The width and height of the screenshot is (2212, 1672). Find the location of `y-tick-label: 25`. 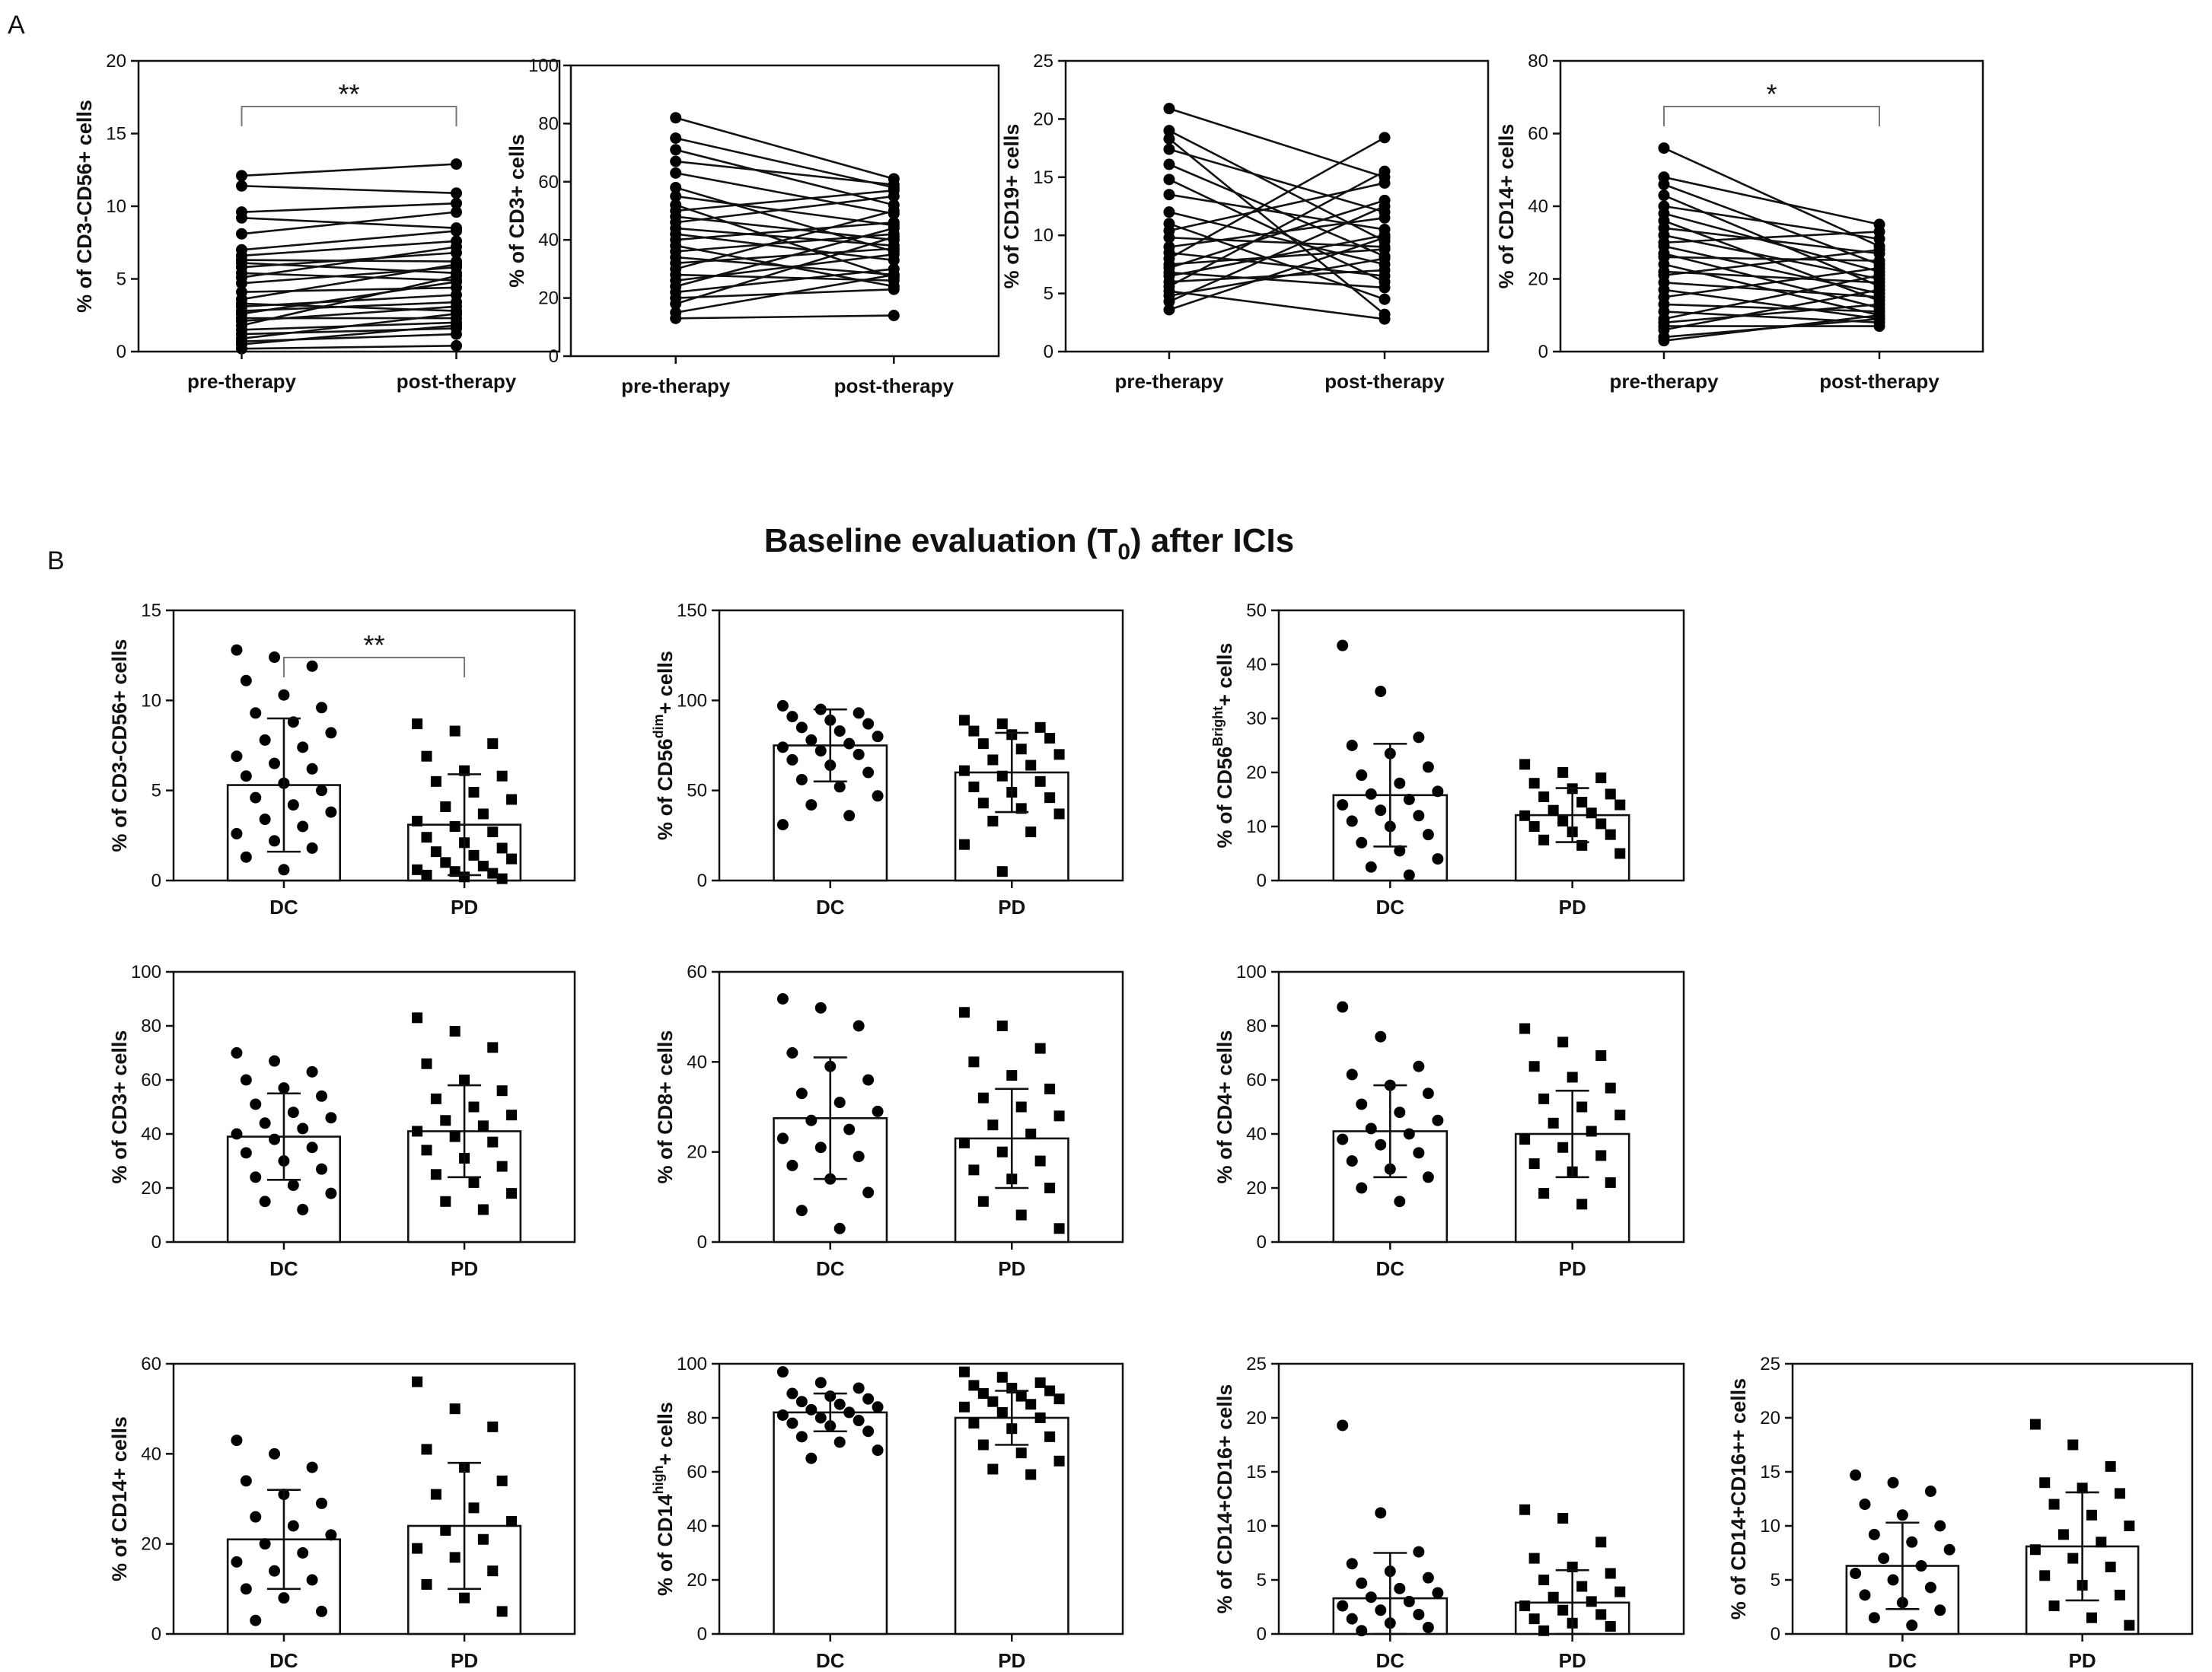

y-tick-label: 25 is located at coordinates (1770, 1364).